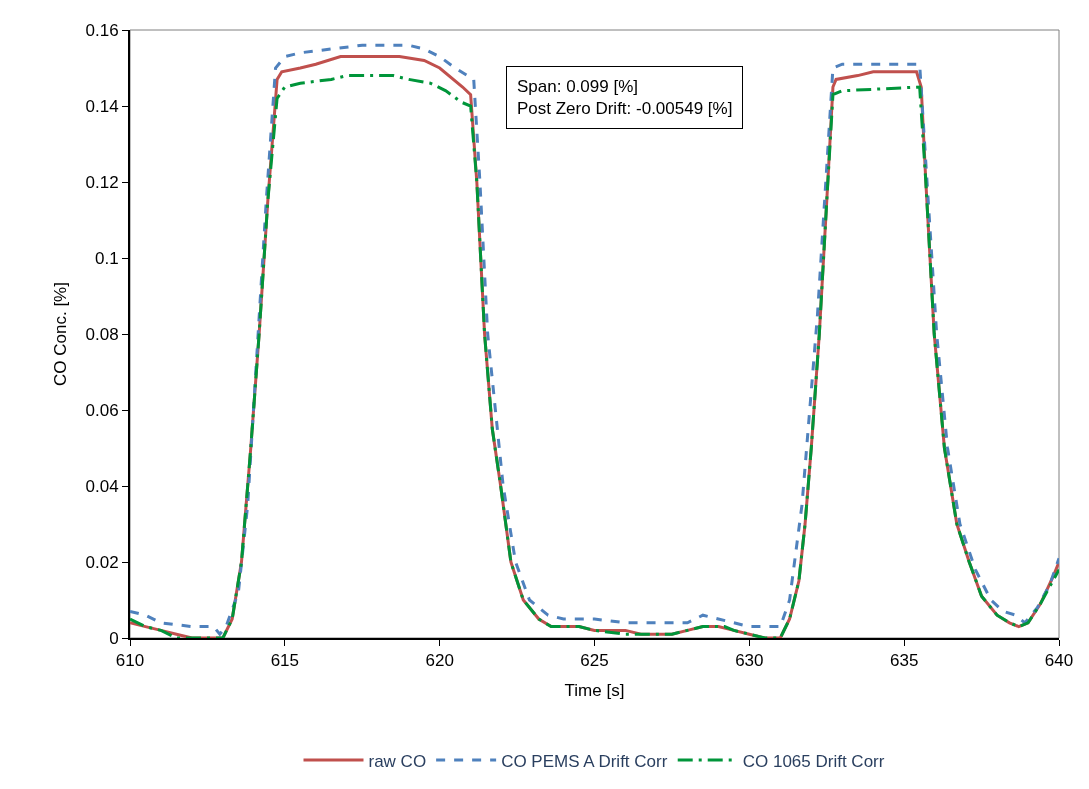  Describe the element at coordinates (102, 106) in the screenshot. I see `y-tick-label: 0.14` at that location.